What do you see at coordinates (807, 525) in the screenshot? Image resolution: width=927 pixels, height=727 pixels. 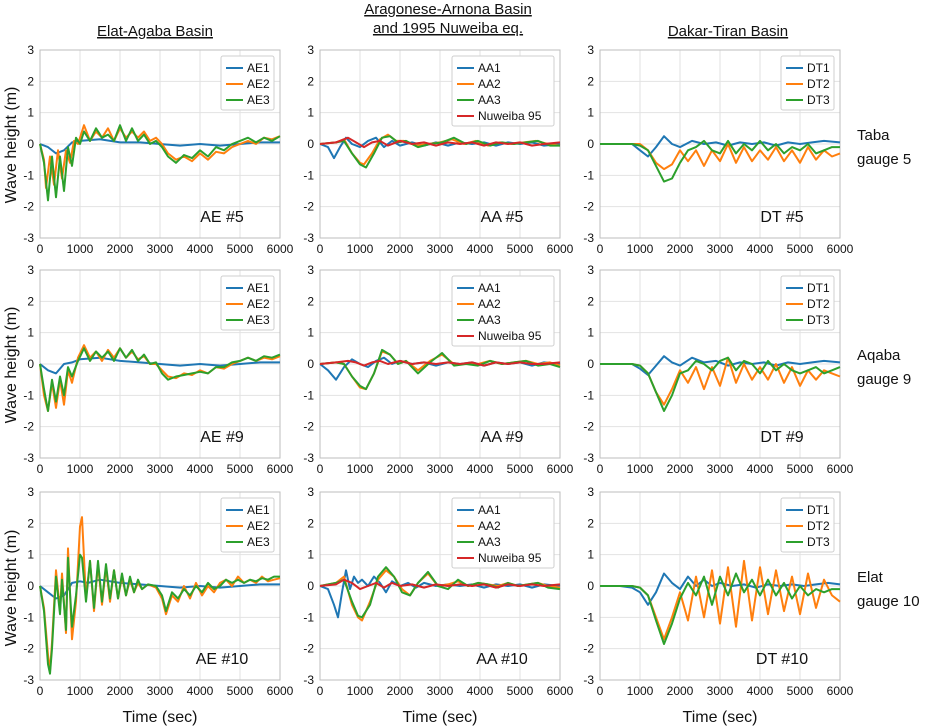 I see `legend: DT1 DT2 DT3` at bounding box center [807, 525].